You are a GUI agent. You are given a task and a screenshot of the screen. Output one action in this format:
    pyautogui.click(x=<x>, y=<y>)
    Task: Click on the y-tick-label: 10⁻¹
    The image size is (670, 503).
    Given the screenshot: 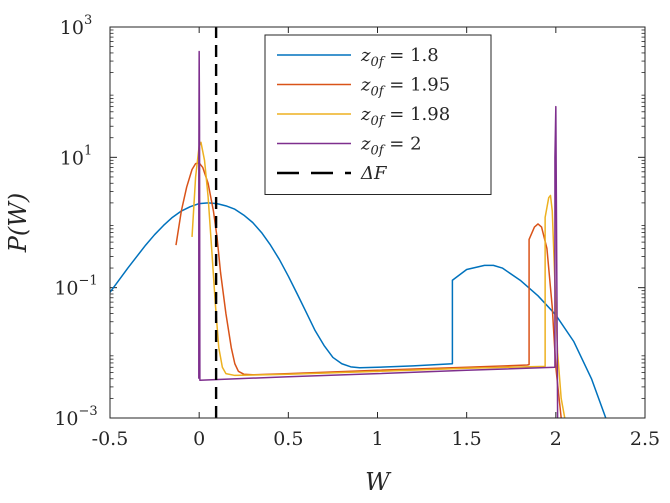 What is the action you would take?
    pyautogui.click(x=75, y=287)
    